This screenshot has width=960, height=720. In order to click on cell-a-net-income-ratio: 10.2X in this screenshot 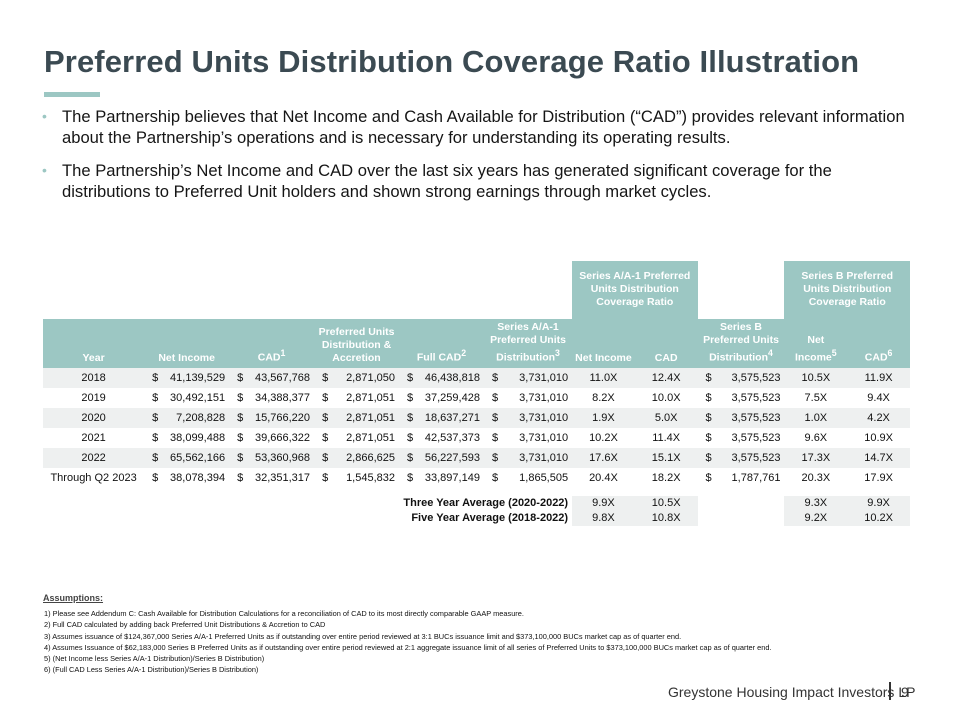, I will do `click(603, 437)`.